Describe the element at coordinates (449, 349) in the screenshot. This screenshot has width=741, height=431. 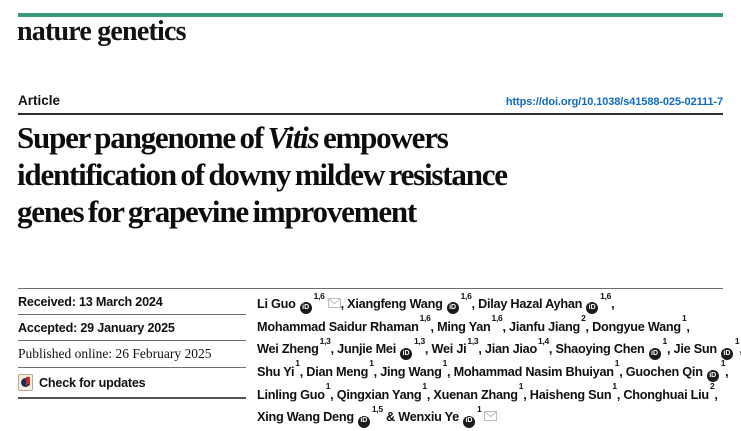
I see `author-name: Wei Ji` at that location.